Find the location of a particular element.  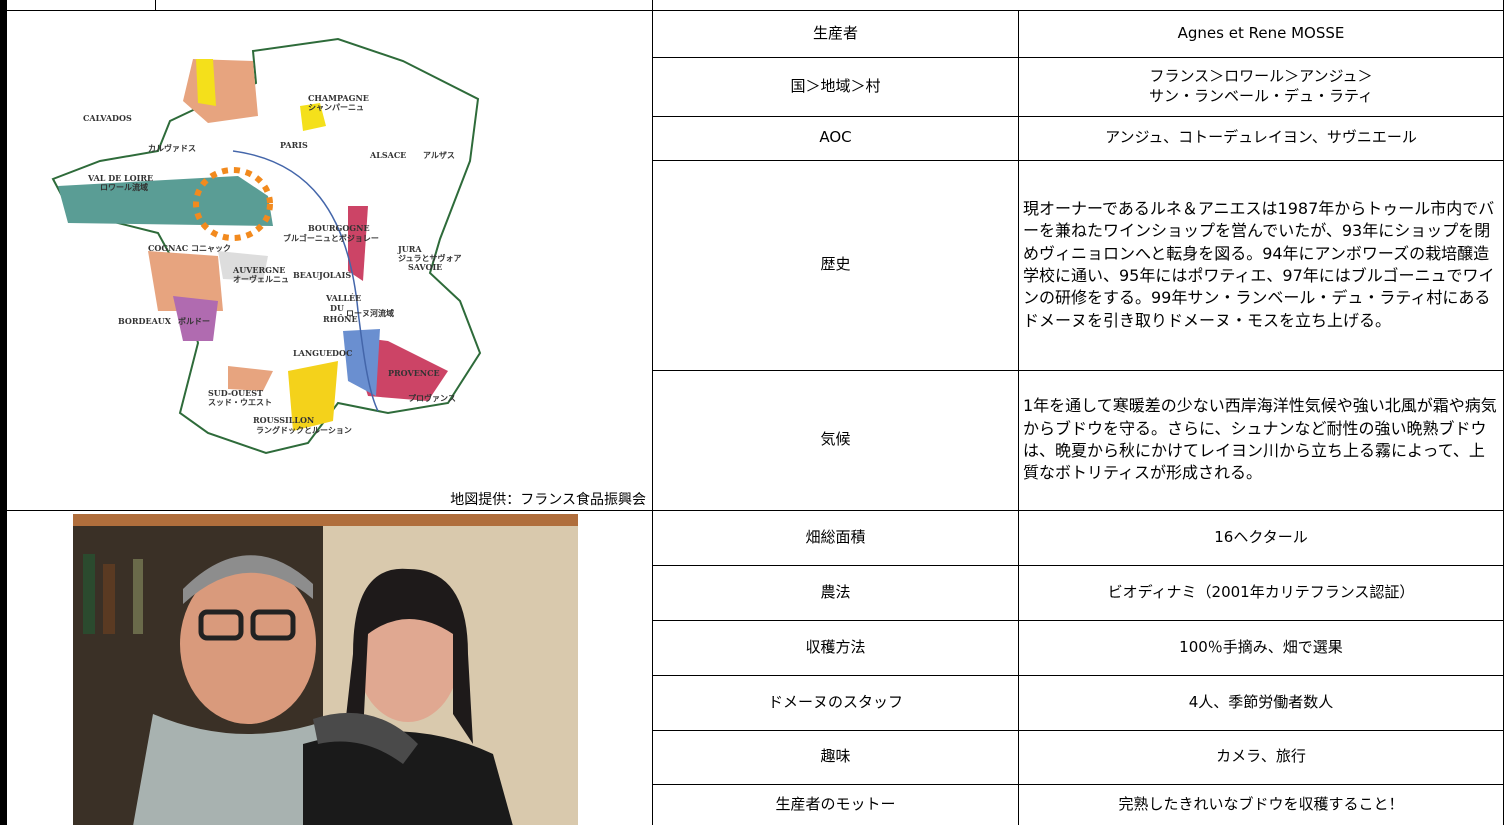

row-value: Agnes et Rene MOSSE is located at coordinates (1261, 32).